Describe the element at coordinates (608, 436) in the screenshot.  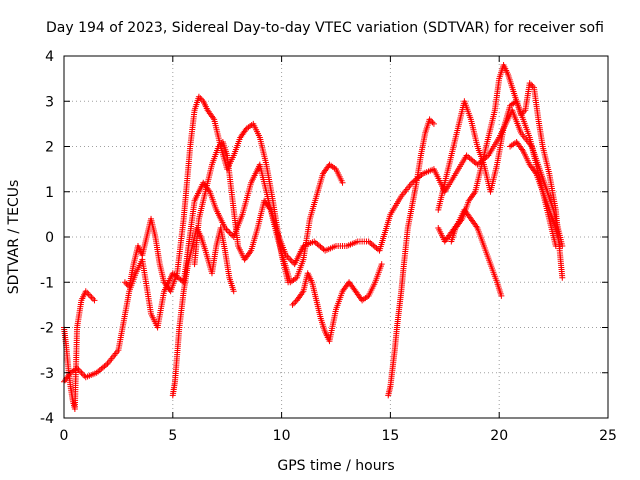
I see `x-tick-label: 25` at that location.